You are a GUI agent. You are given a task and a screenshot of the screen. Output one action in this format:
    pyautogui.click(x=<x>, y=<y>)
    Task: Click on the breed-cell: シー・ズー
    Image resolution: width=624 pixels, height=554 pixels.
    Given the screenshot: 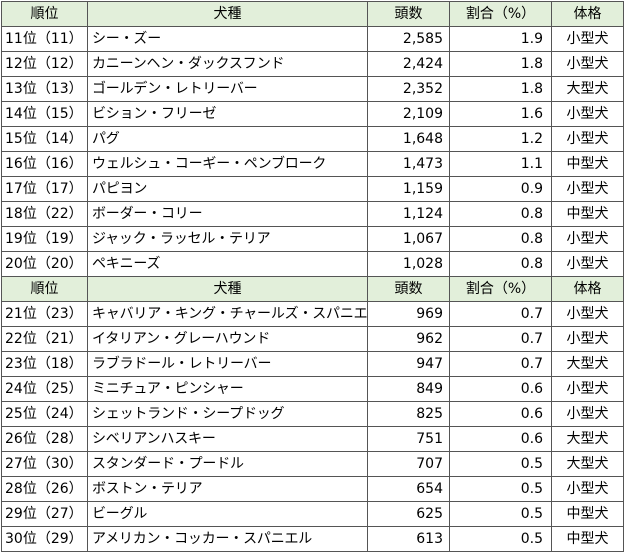 What is the action you would take?
    pyautogui.click(x=227, y=39)
    